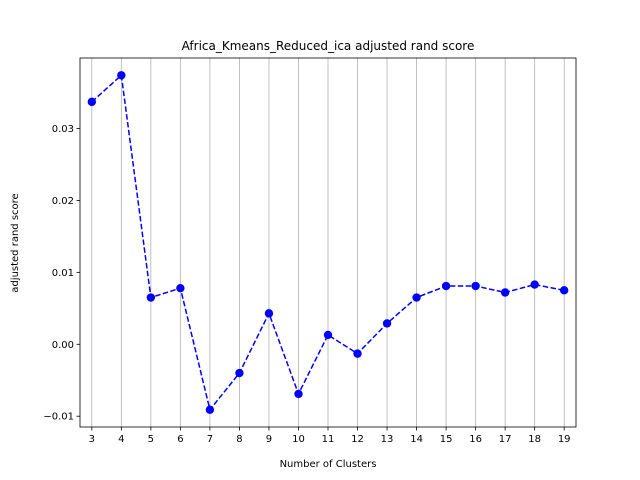  I want to click on x-tick-label: 19, so click(564, 439).